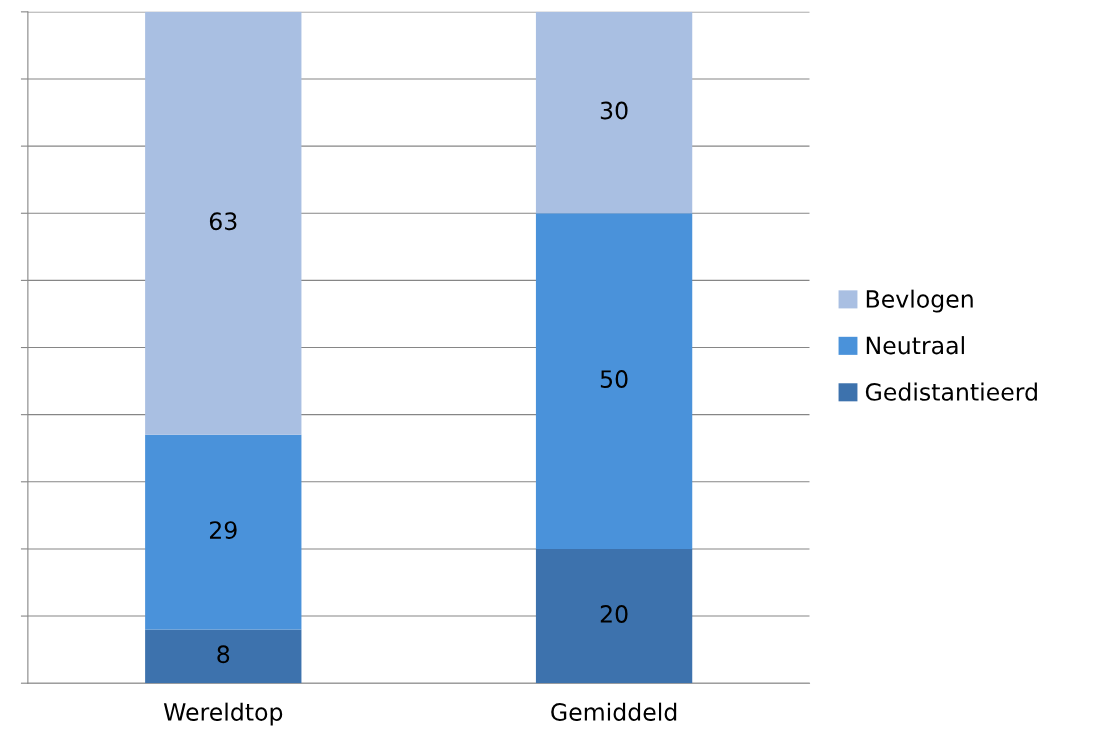 The image size is (1115, 741). I want to click on x-tick-label: Gemiddeld, so click(614, 711).